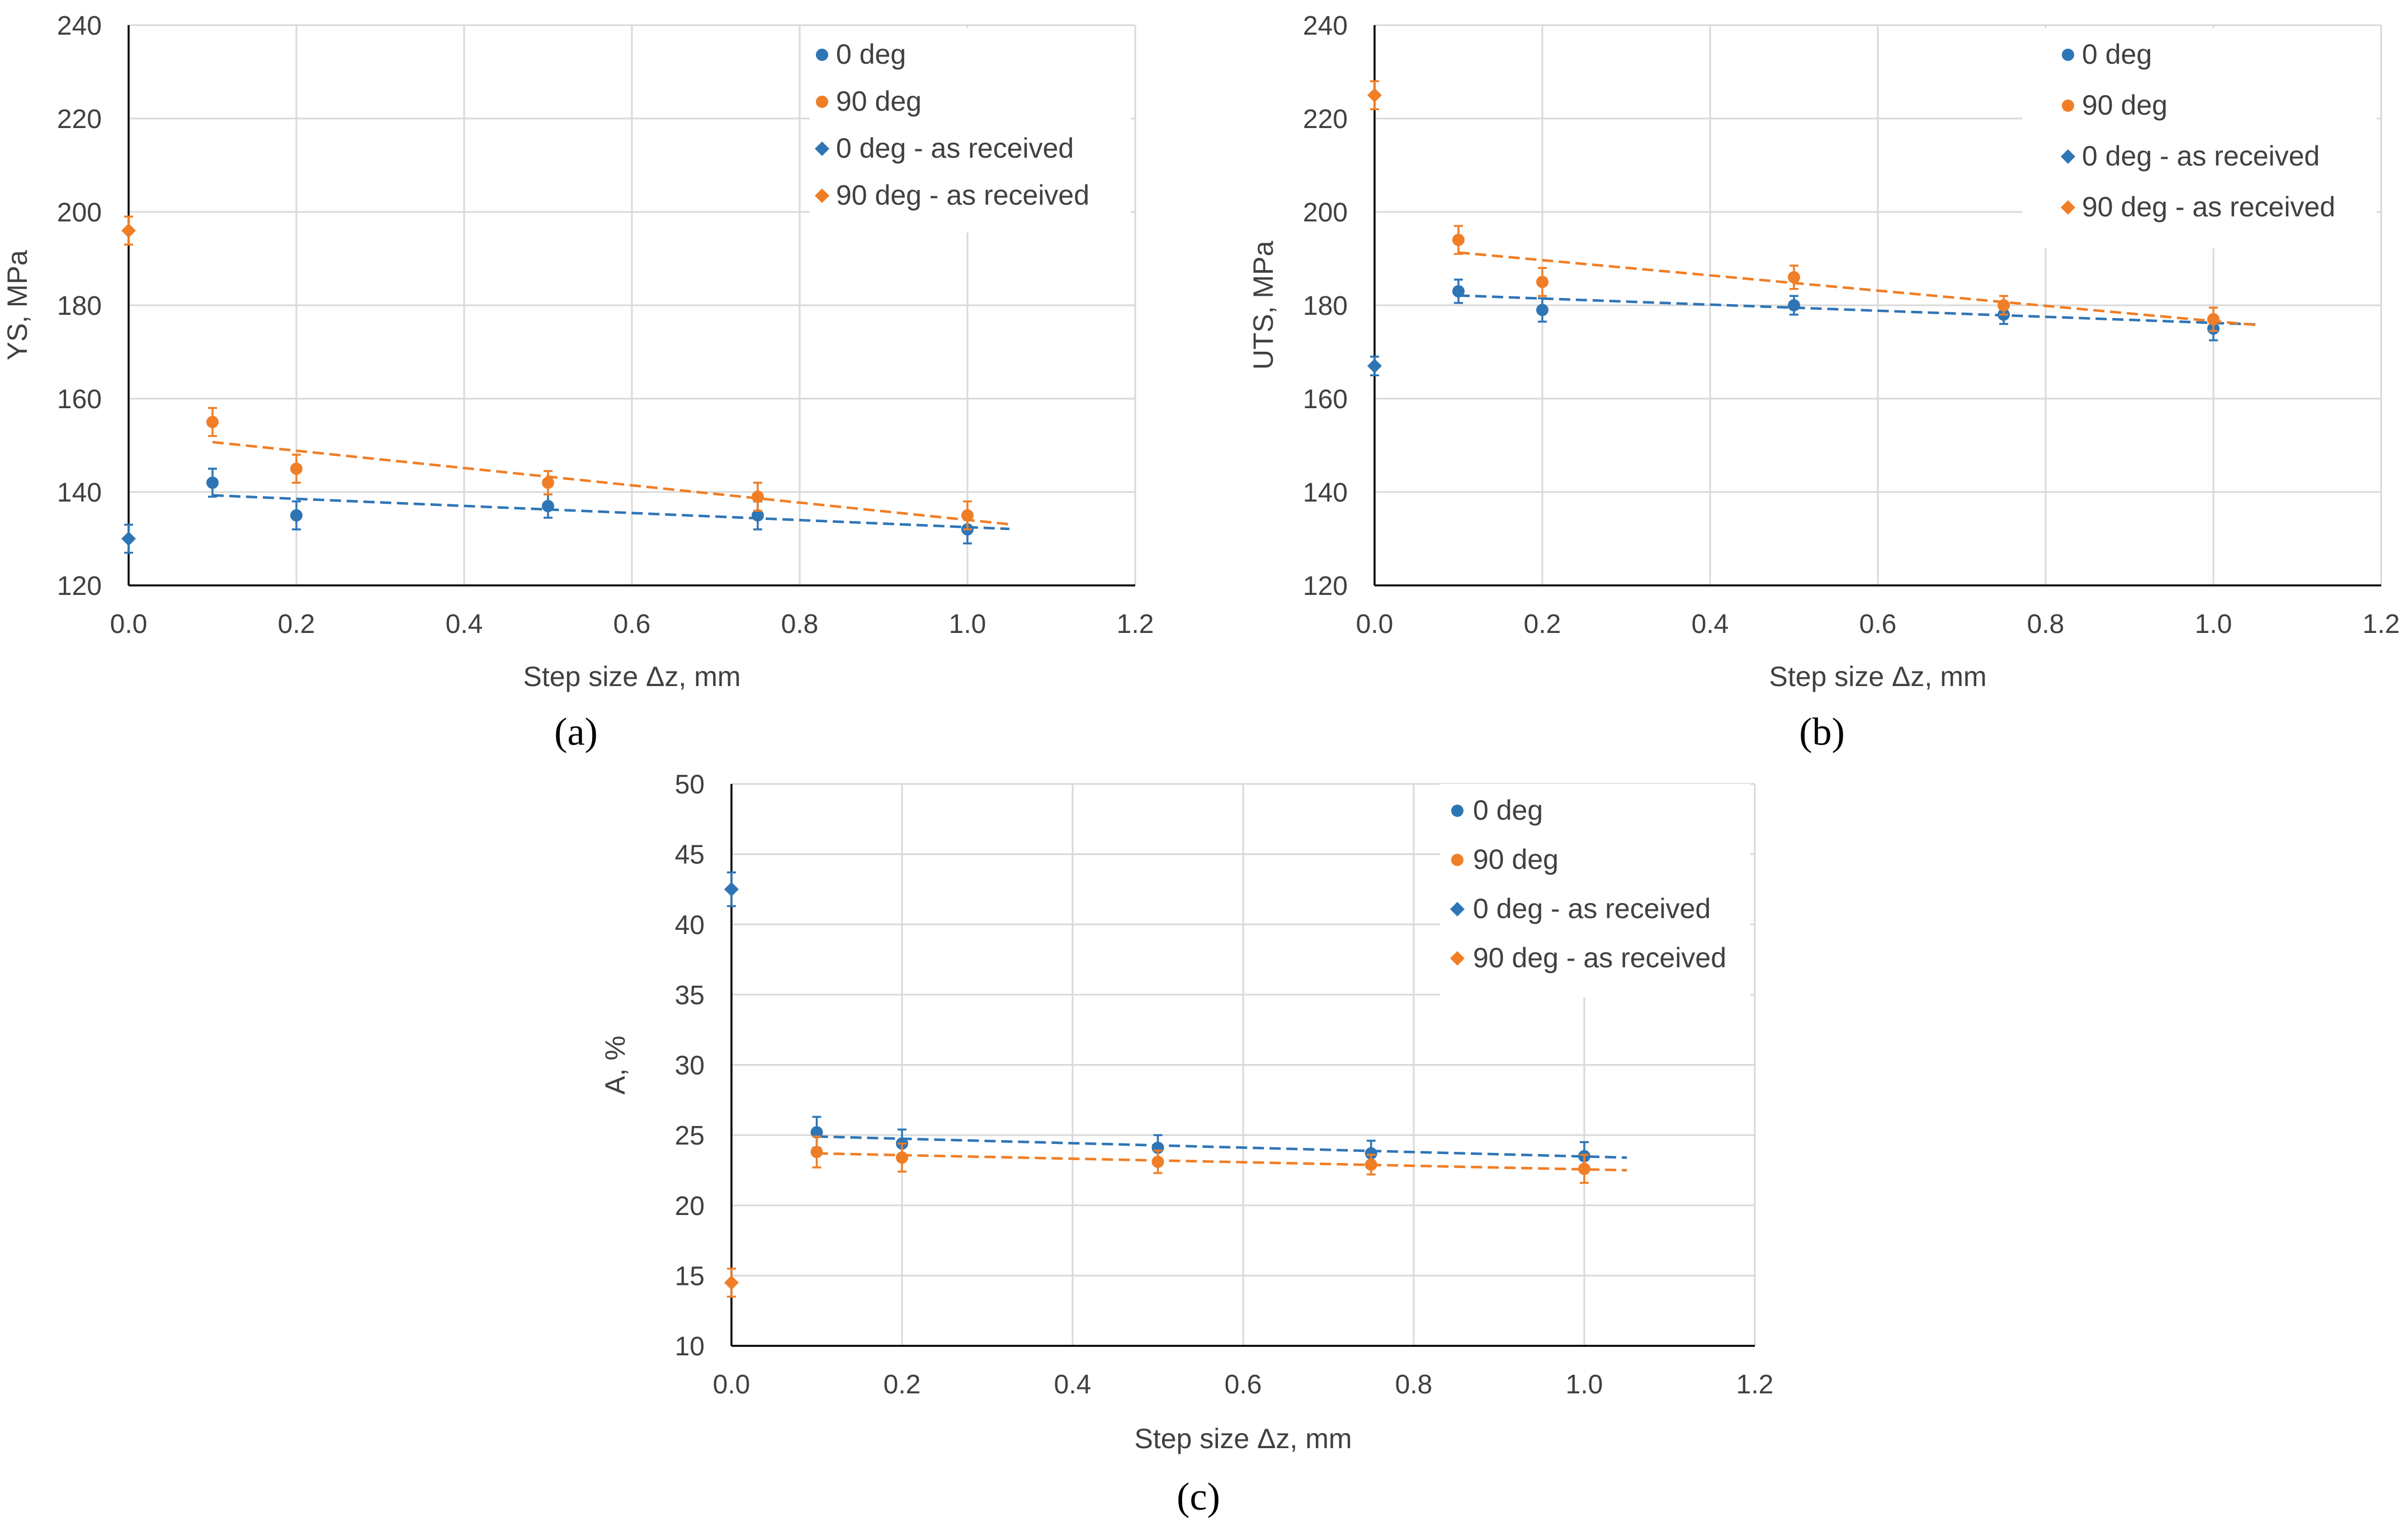 Image resolution: width=2408 pixels, height=1527 pixels. I want to click on x-tick-label: 0.0, so click(129, 624).